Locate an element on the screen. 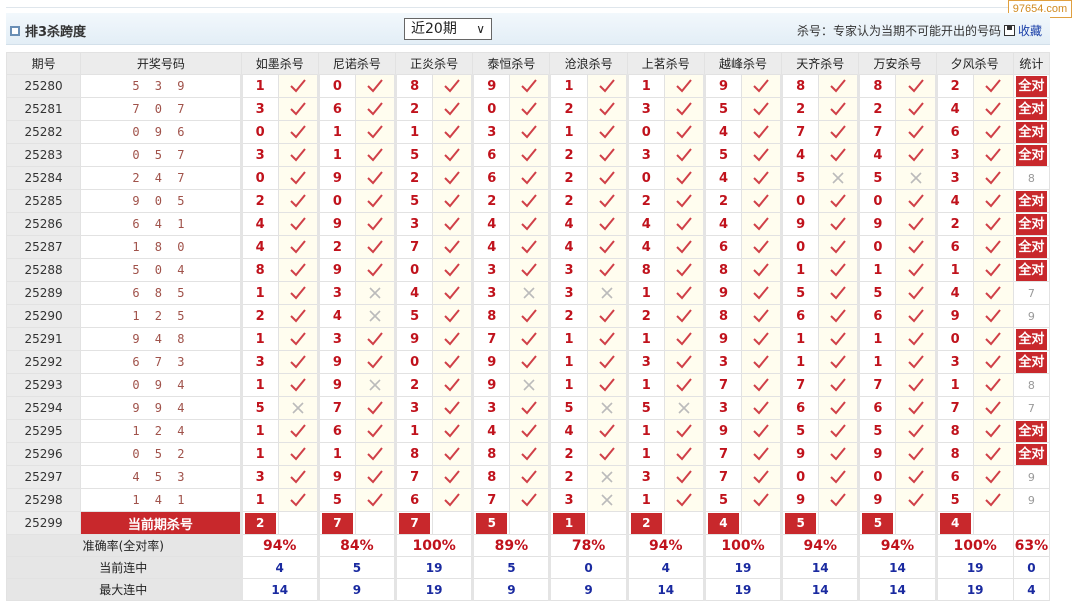  table-row: 25292 6 7 3 3 9 0 9 1 3 3 1 1 3 全对 is located at coordinates (528, 362).